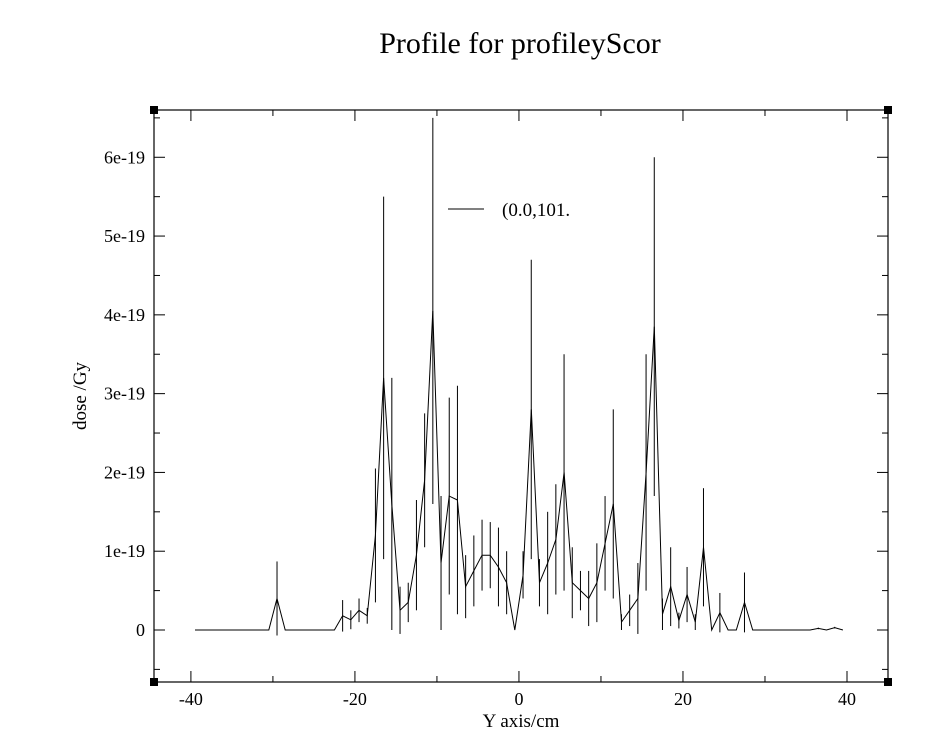  What do you see at coordinates (518, 699) in the screenshot?
I see `x-tick-label: 0` at bounding box center [518, 699].